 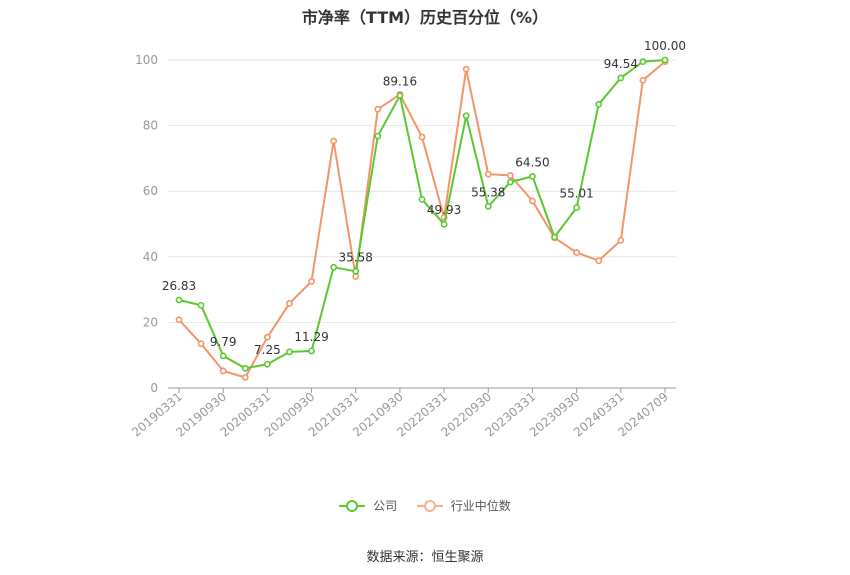 What do you see at coordinates (444, 210) in the screenshot?
I see `data-label: 49.93` at bounding box center [444, 210].